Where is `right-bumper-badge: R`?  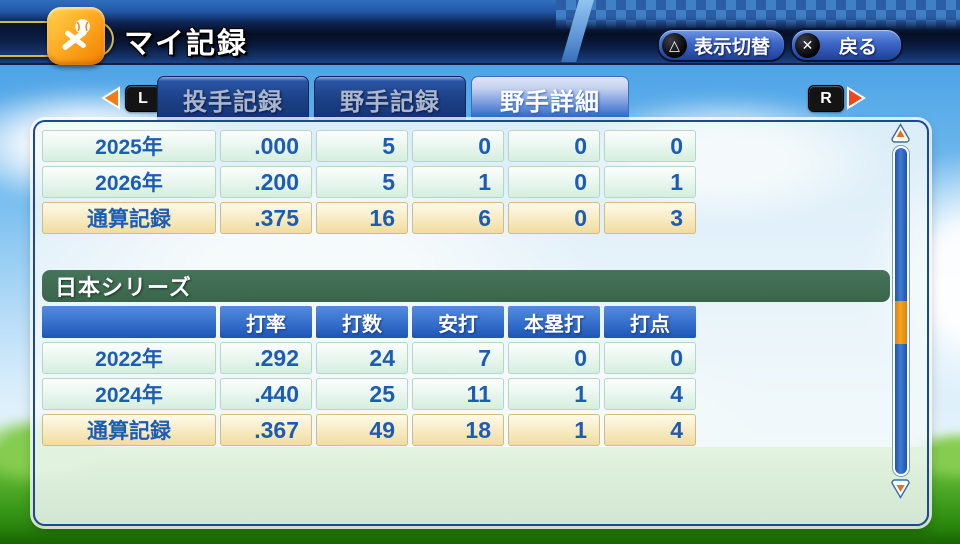 right-bumper-badge: R is located at coordinates (826, 98).